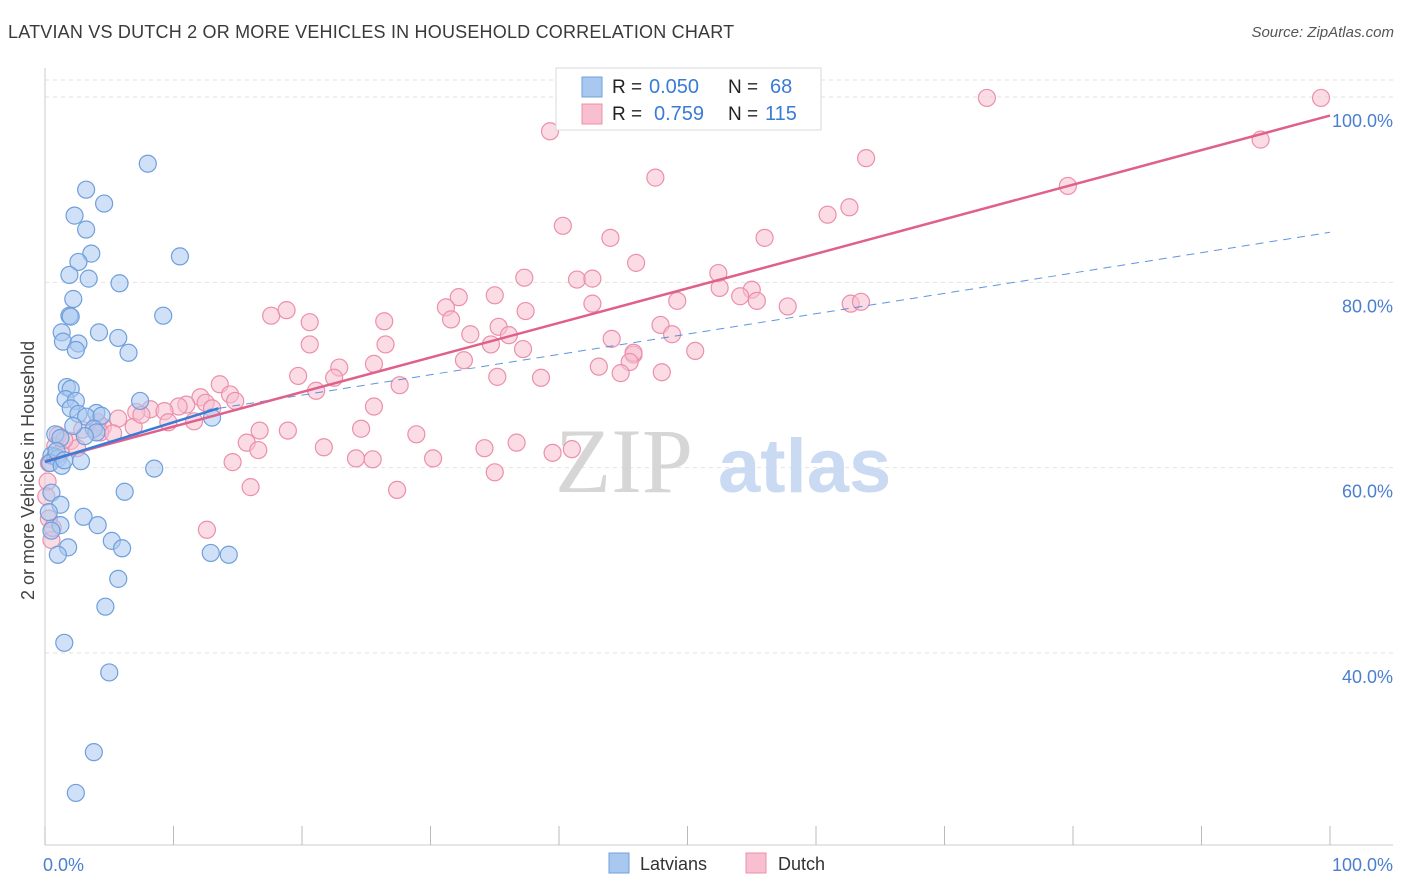 Image resolution: width=1406 pixels, height=892 pixels. What do you see at coordinates (688, 99) in the screenshot?
I see `stats-legend: R = 0.050 N = 68 R = 0.759 N = 115` at bounding box center [688, 99].